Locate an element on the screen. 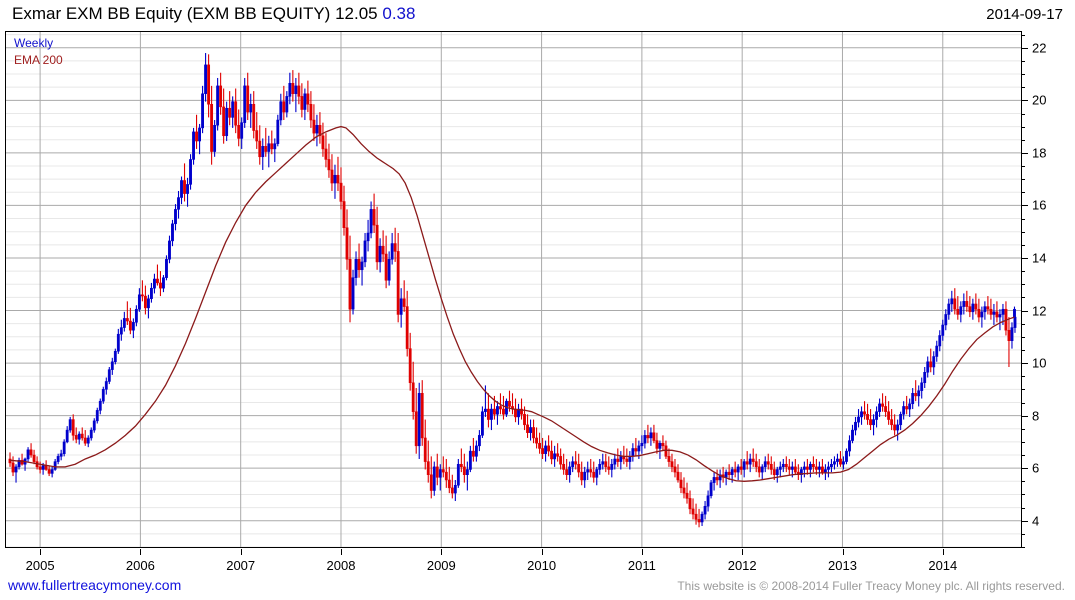 Image resolution: width=1075 pixels, height=600 pixels. x-axis-label: 2012 is located at coordinates (742, 565).